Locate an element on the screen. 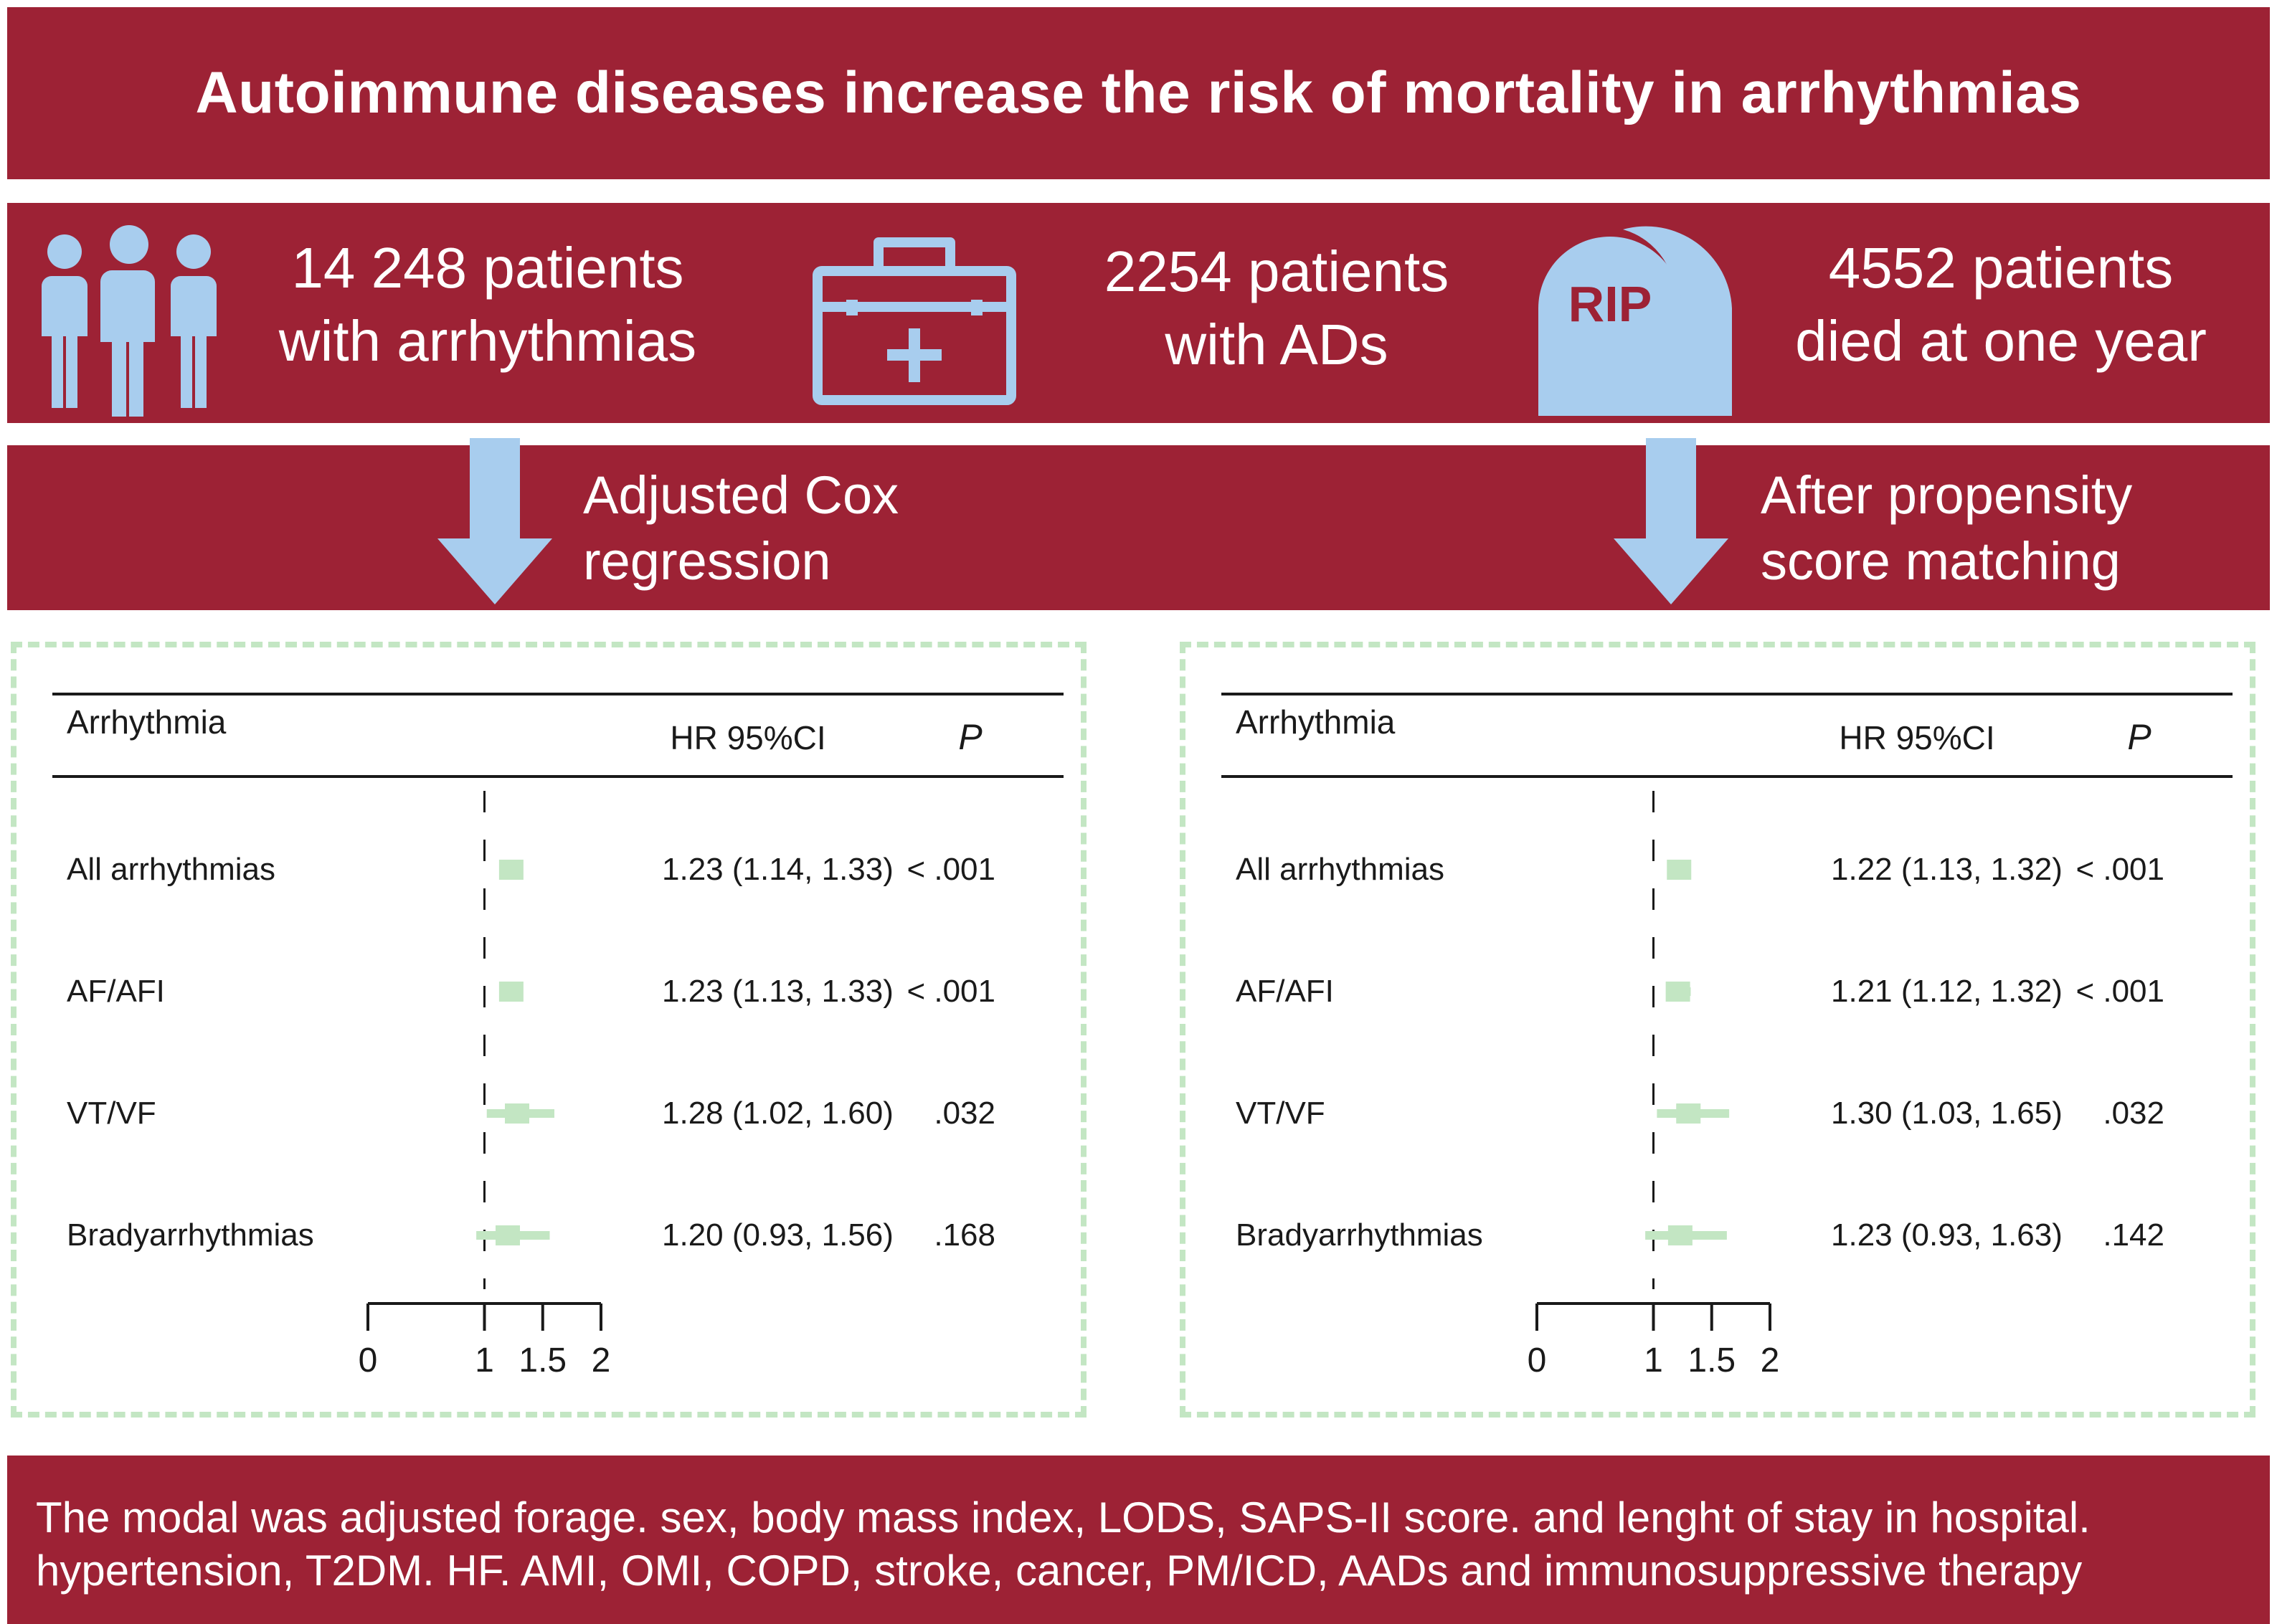 This screenshot has height=1624, width=2277. row-estimate: 1.20 (0.93, 1.56) is located at coordinates (778, 1235).